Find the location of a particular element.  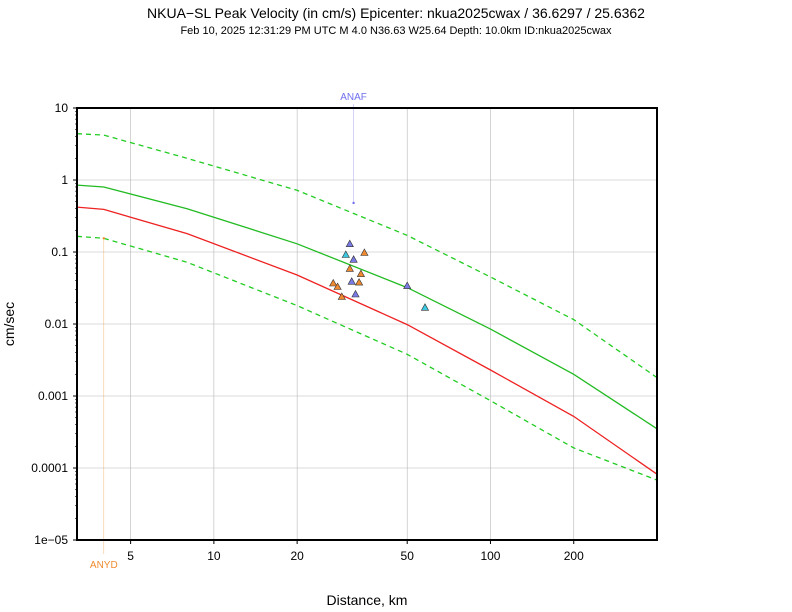

station-markers is located at coordinates (379, 275).